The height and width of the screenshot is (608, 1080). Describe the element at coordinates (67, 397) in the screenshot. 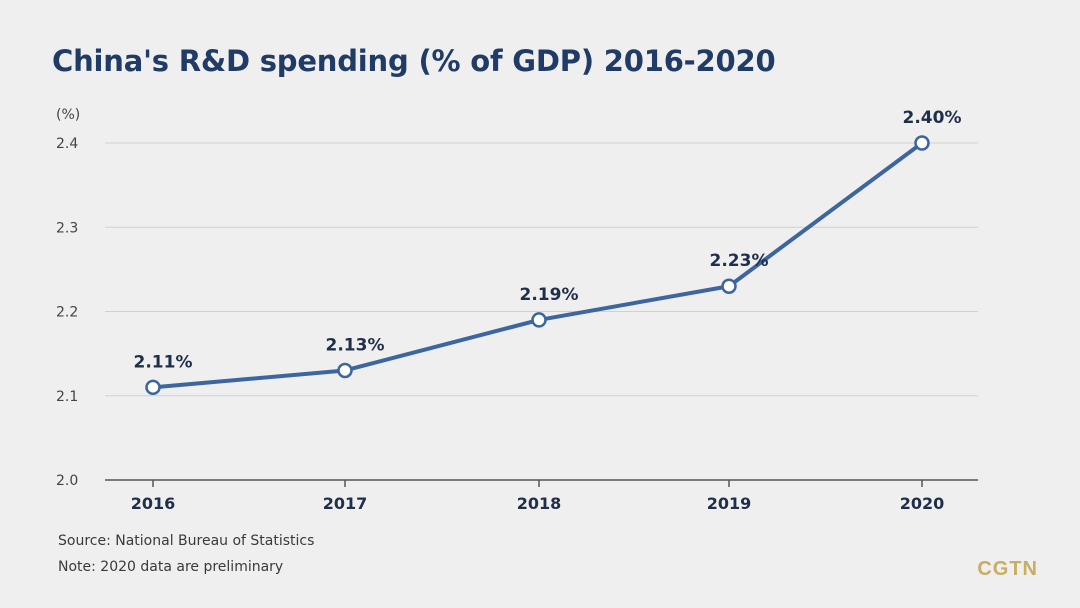

I see `y-tick-label: 2.1` at that location.